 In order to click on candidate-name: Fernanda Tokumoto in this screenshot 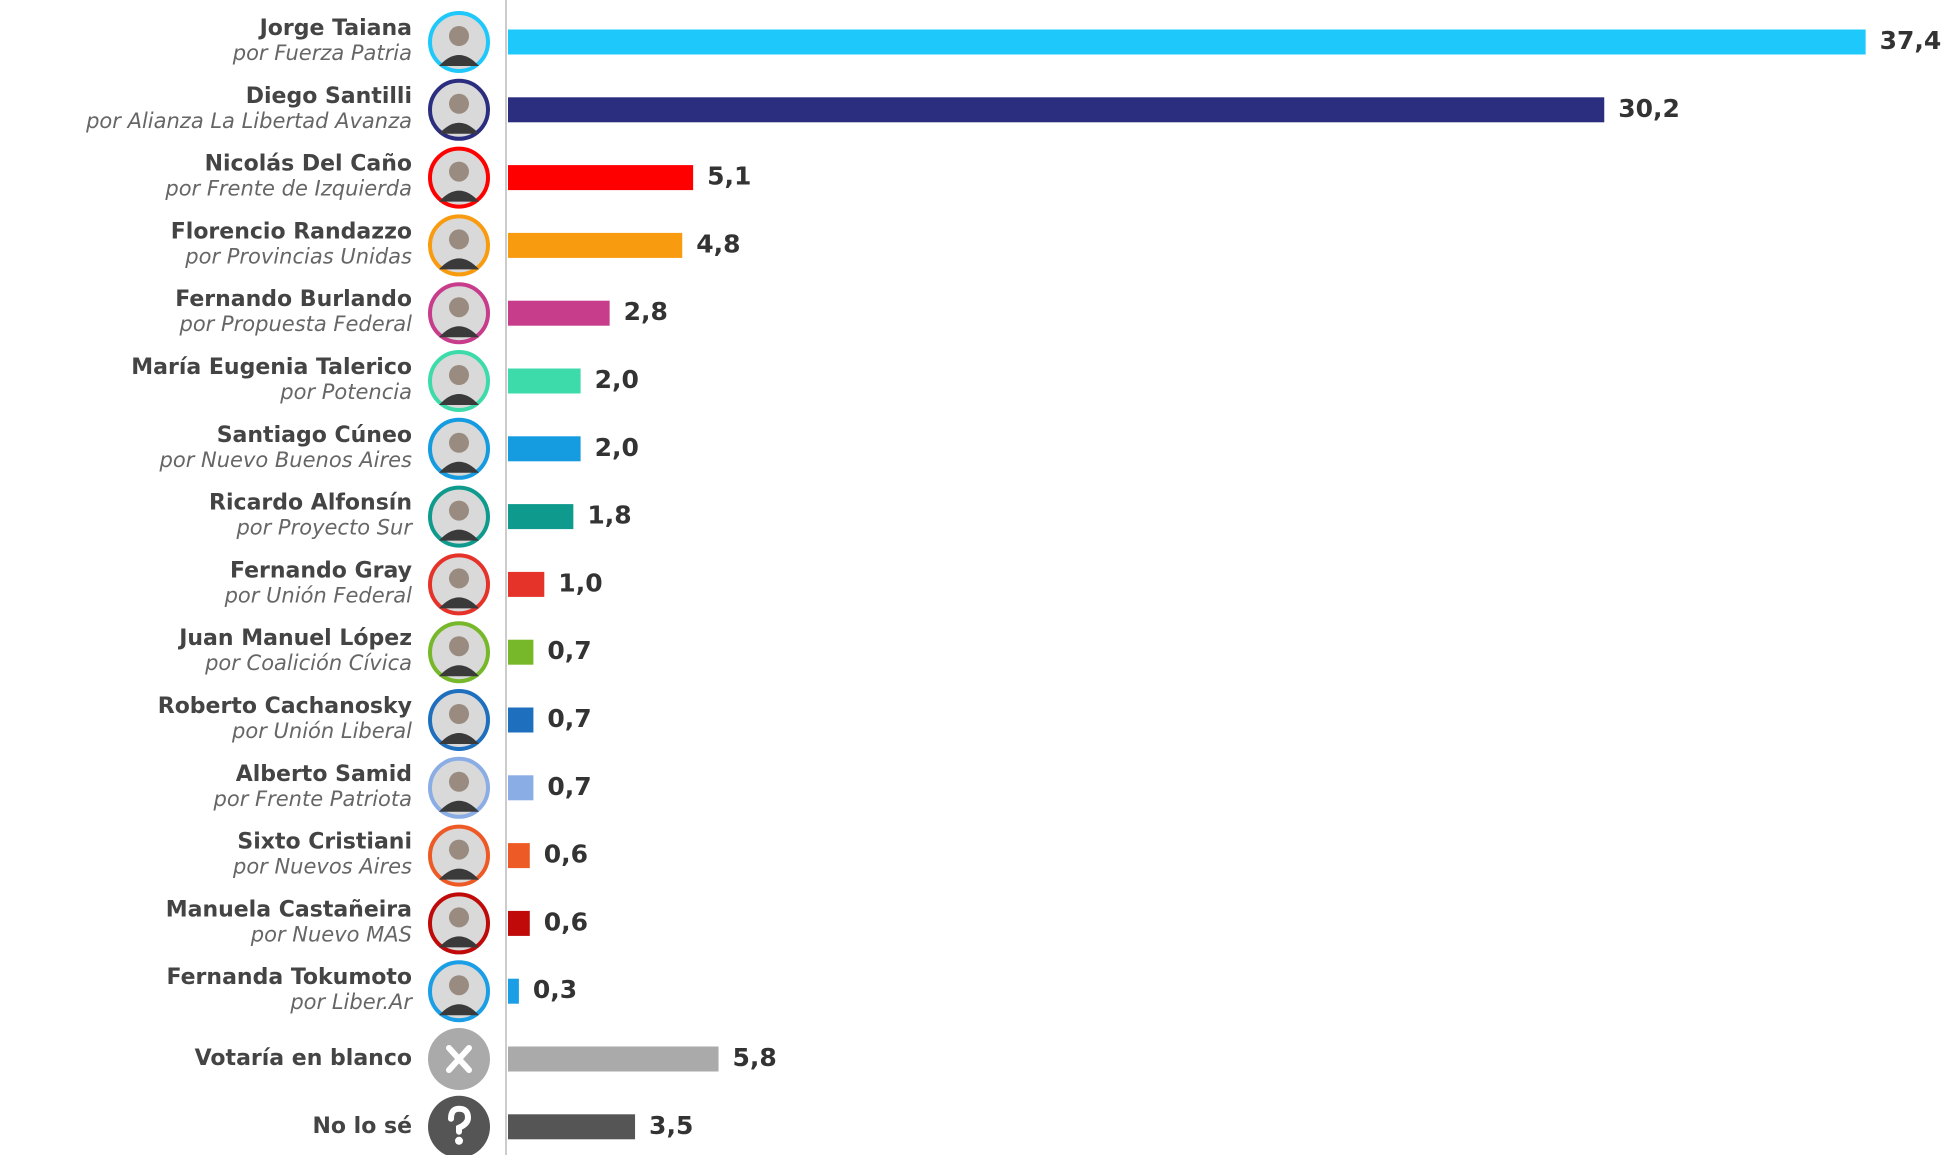, I will do `click(290, 977)`.